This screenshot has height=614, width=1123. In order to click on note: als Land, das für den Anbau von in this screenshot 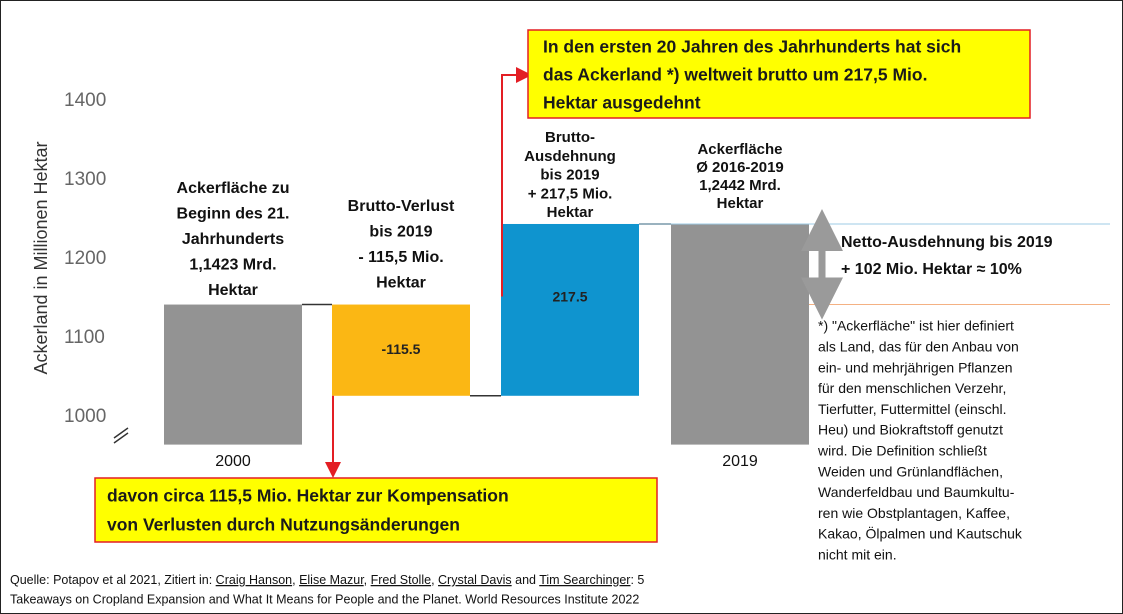, I will do `click(918, 347)`.